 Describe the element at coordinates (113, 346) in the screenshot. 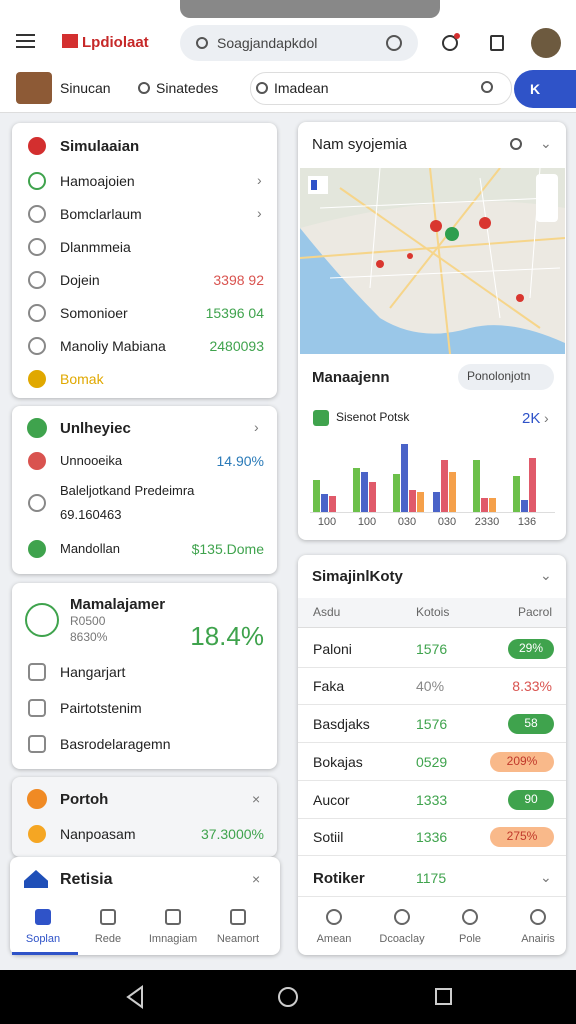

I see `row-label: Manoliy Mabiana` at that location.